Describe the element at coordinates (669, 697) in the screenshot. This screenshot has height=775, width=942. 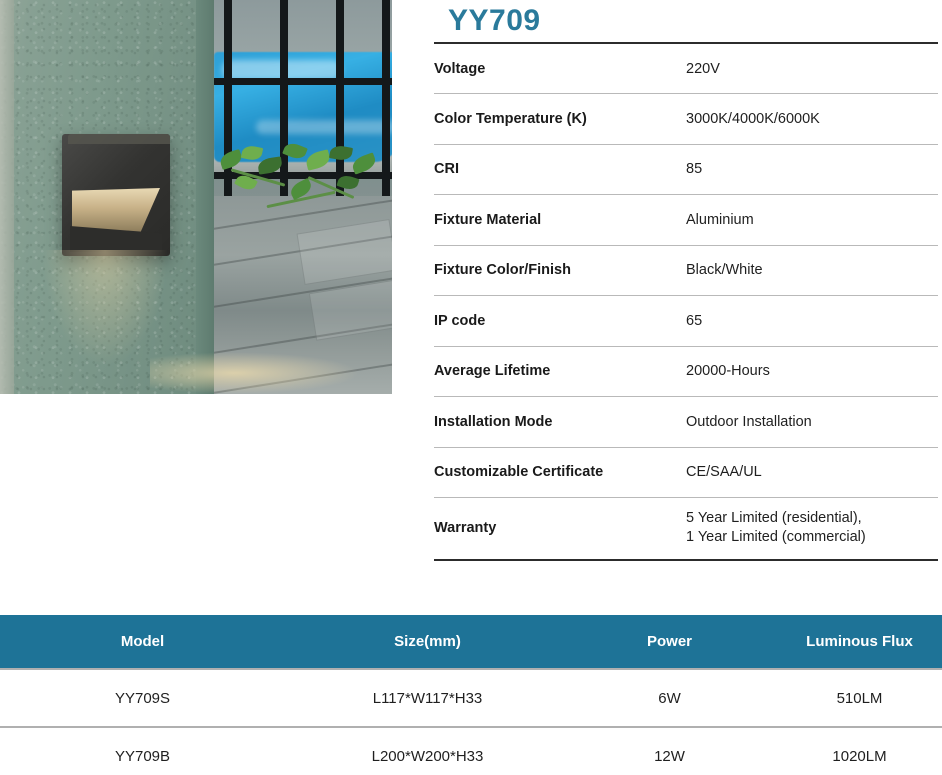
I see `cell-power: 6W` at that location.